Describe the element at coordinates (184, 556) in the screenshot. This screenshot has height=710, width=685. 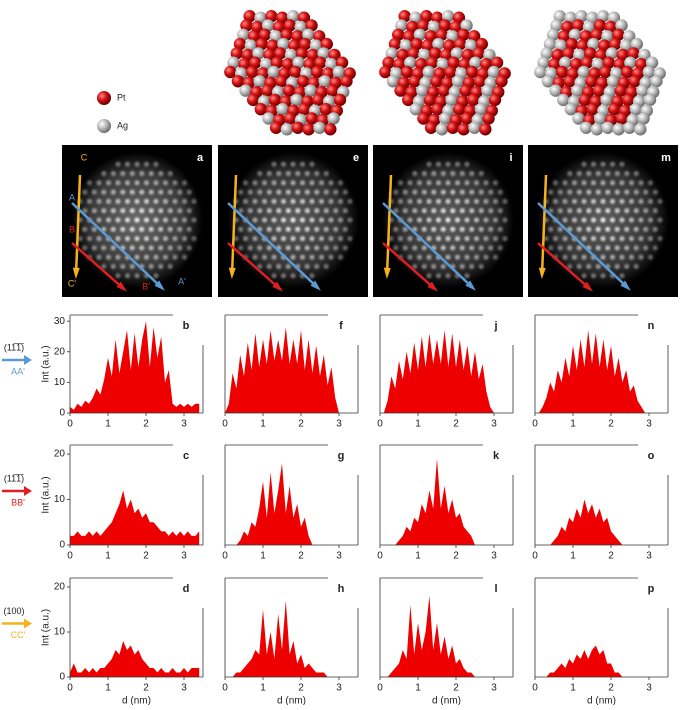
I see `x-tick-label: 3` at that location.